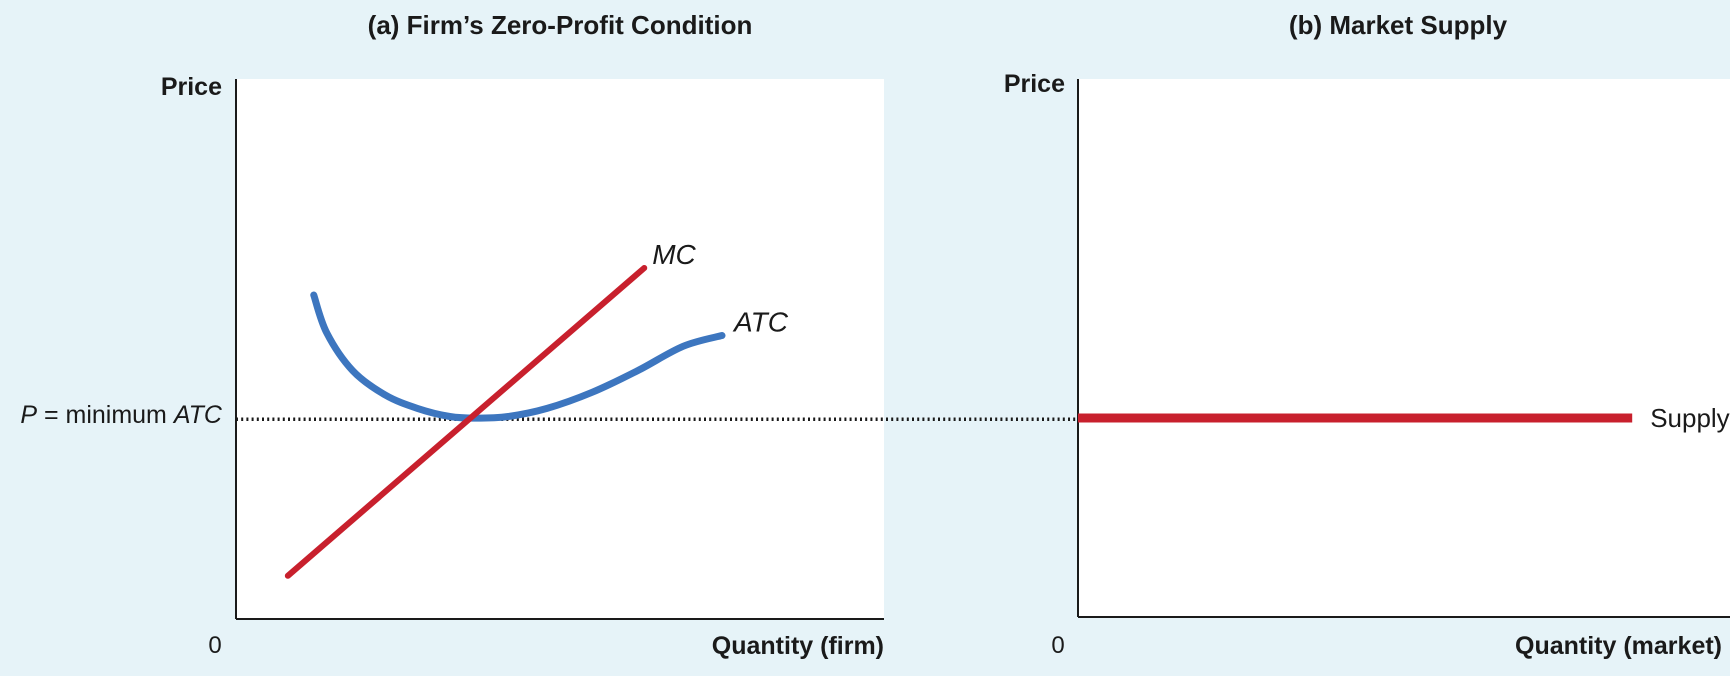 This screenshot has height=676, width=1730. Describe the element at coordinates (518, 356) in the screenshot. I see `atc-curve` at that location.